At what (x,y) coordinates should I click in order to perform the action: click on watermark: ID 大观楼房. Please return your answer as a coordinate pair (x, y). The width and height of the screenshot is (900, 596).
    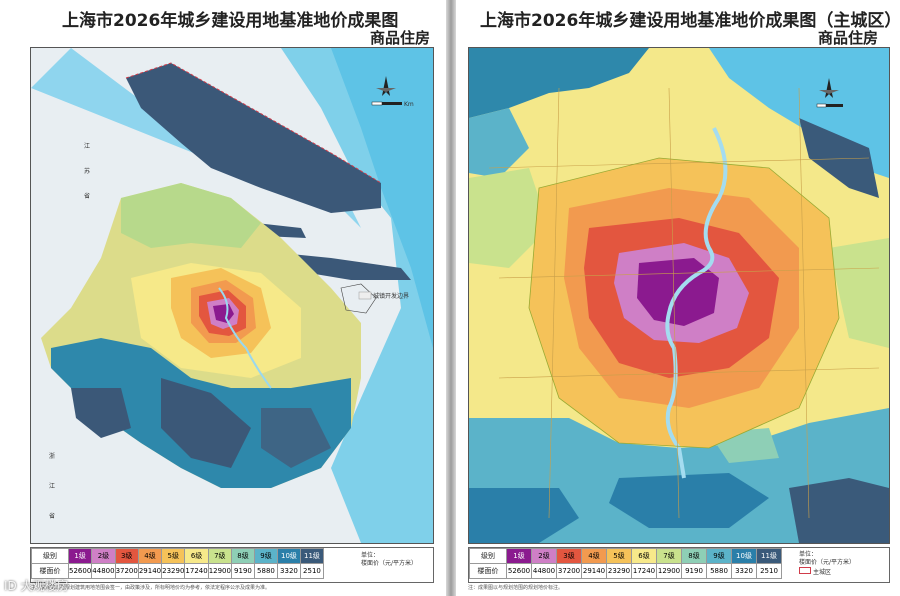
    Looking at the image, I should click on (36, 586).